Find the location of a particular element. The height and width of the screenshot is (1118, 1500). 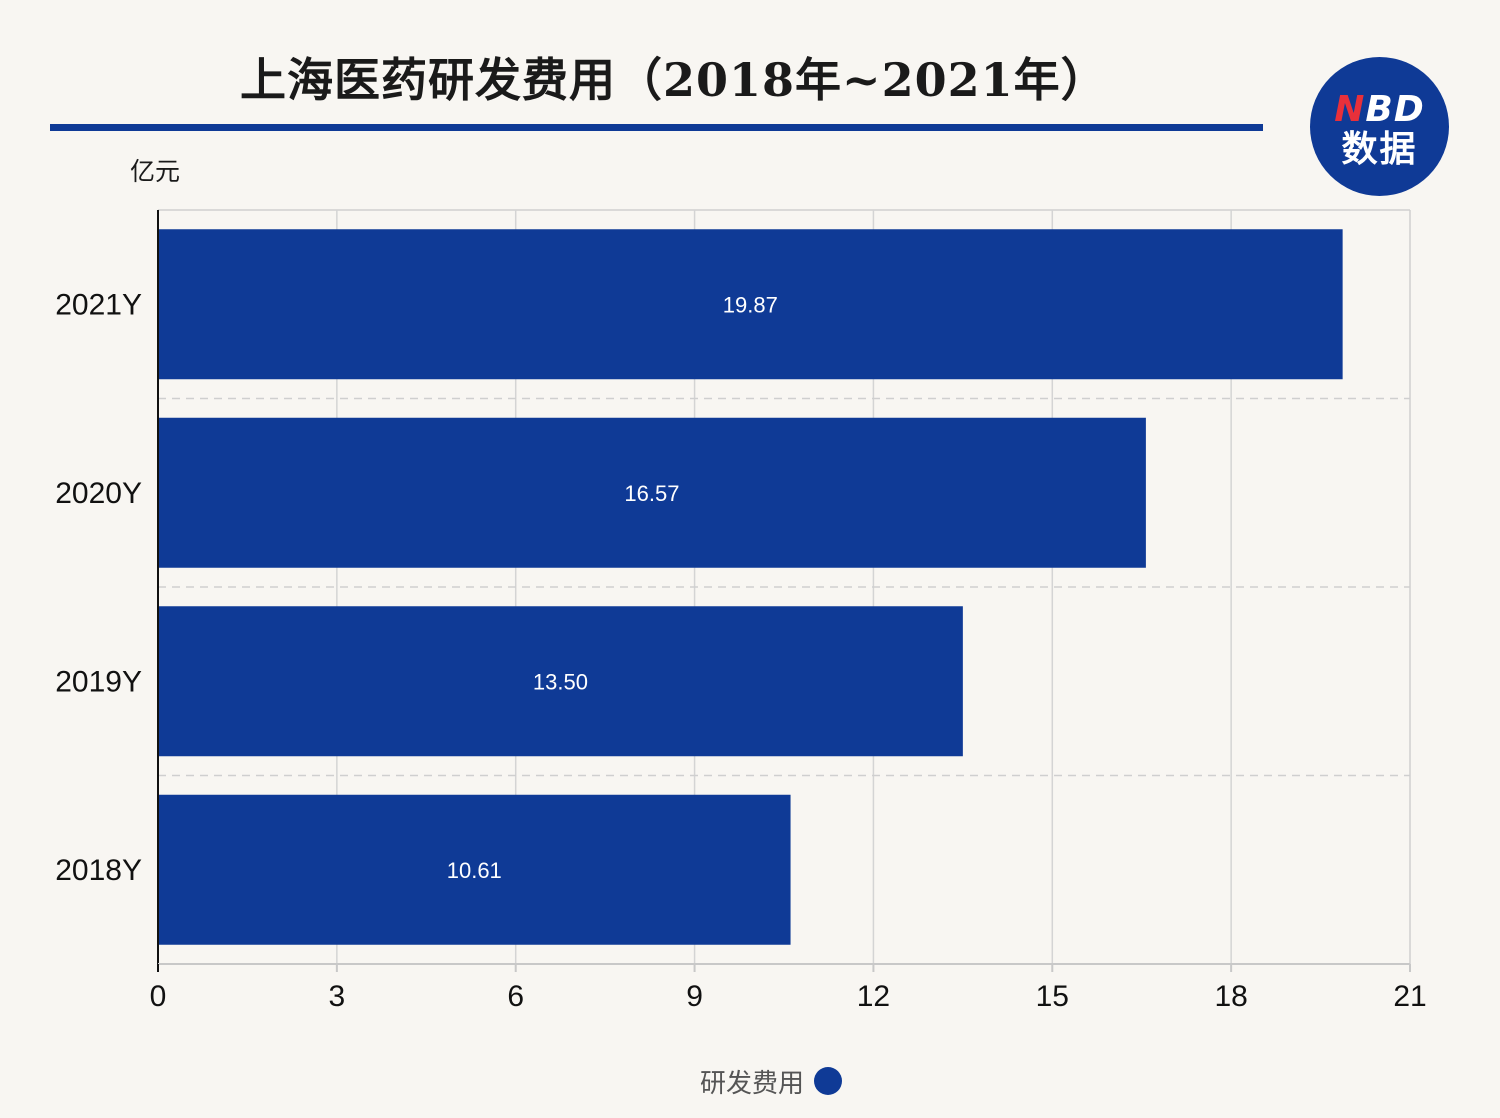

x-tick-label: 6 is located at coordinates (515, 996).